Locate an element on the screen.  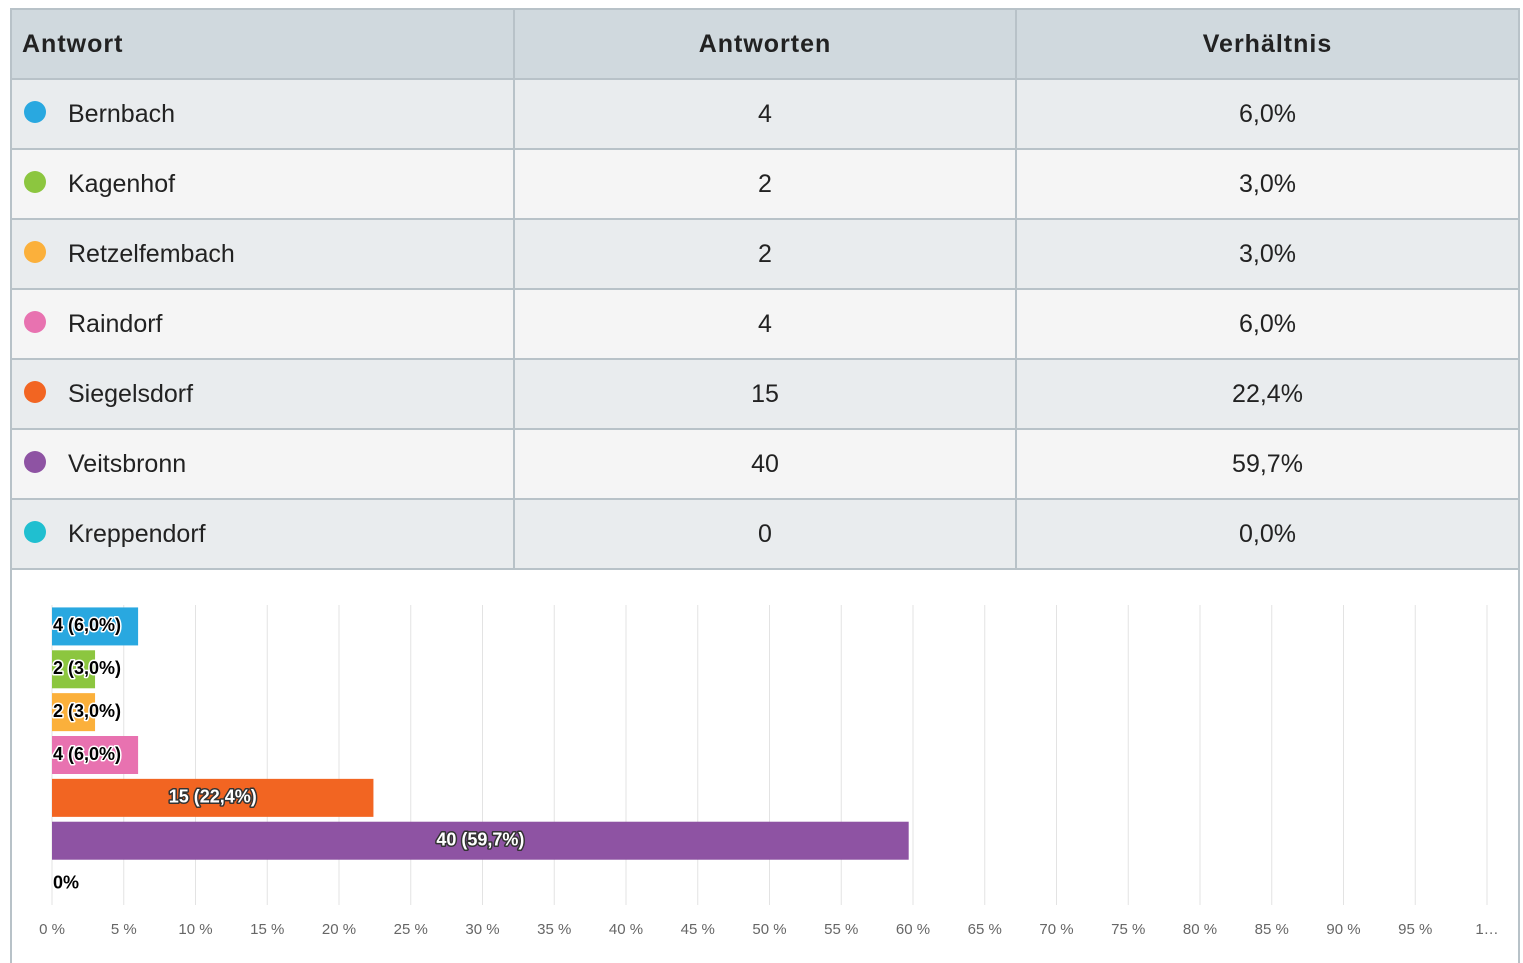
table-row: Kreppendorf 0 0,0% is located at coordinates (765, 534).